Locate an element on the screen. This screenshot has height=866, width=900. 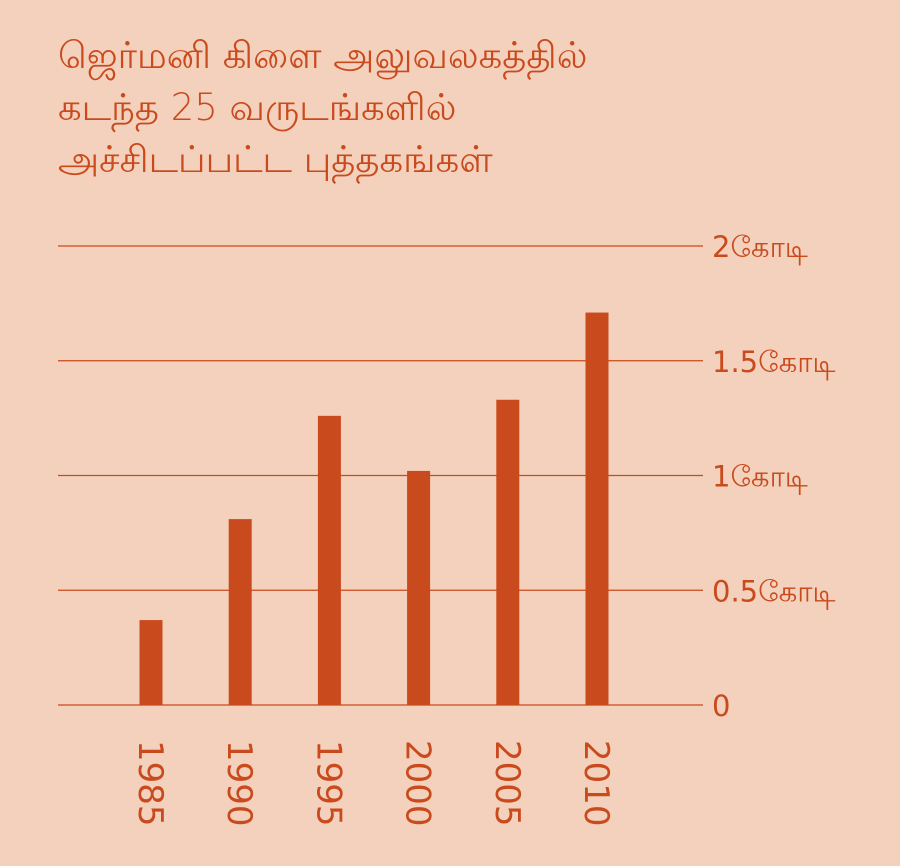
chart-title-line-2: கடந்த 25 வருடங்களில் is located at coordinates (257, 107).